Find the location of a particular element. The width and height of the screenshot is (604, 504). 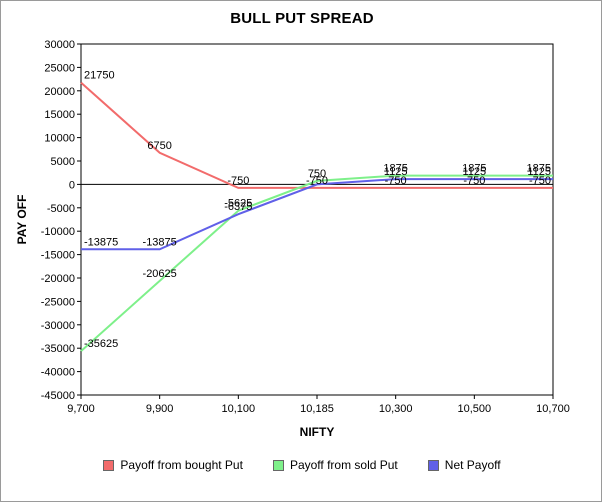

data-label: 750 is located at coordinates (317, 174).